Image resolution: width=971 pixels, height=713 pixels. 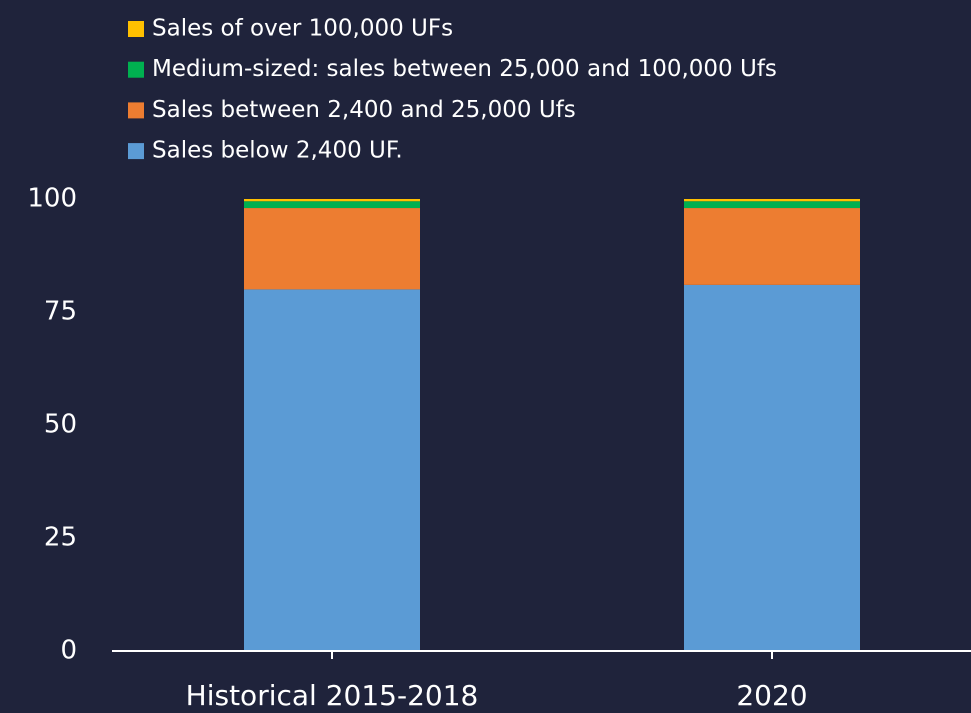 I want to click on y-tick-label: 100, so click(x=52, y=199).